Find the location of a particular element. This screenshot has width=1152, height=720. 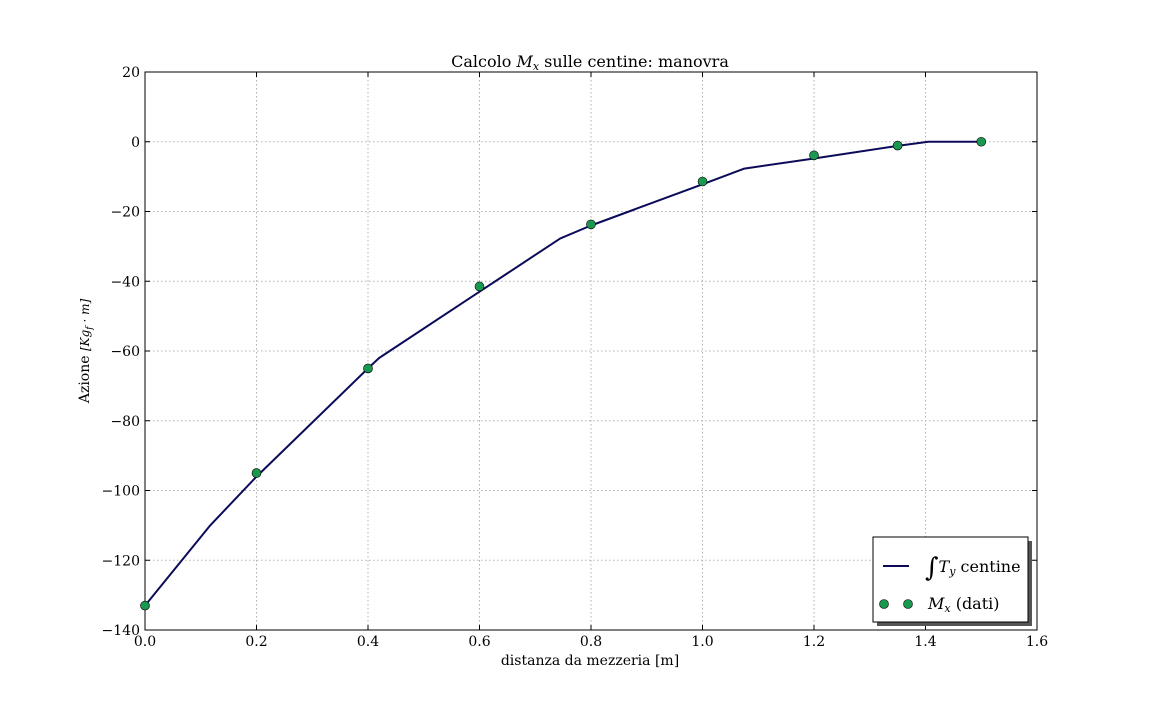

legend-integral-subscript: y is located at coordinates (952, 571).